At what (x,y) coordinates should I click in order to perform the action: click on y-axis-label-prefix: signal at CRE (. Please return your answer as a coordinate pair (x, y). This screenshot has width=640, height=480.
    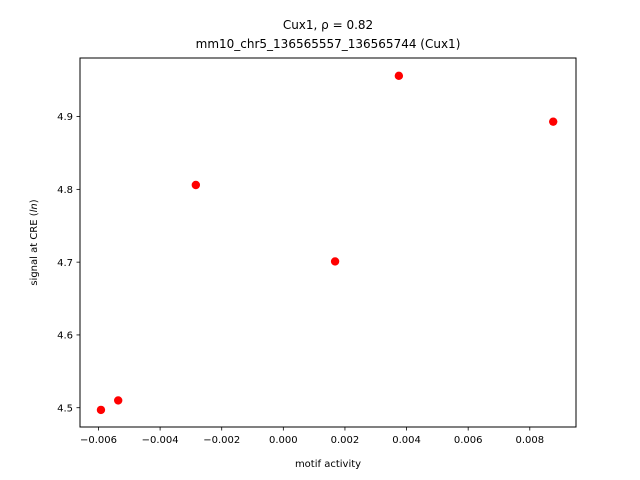
    Looking at the image, I should click on (34, 248).